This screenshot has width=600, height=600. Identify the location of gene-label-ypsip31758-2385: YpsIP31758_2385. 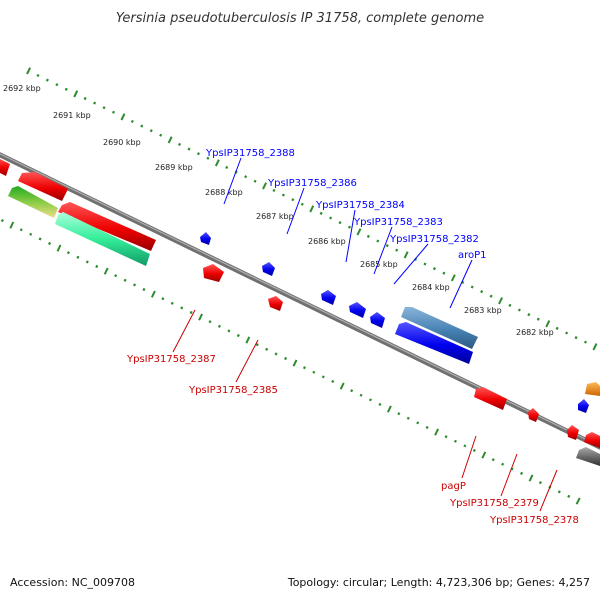
(233, 390).